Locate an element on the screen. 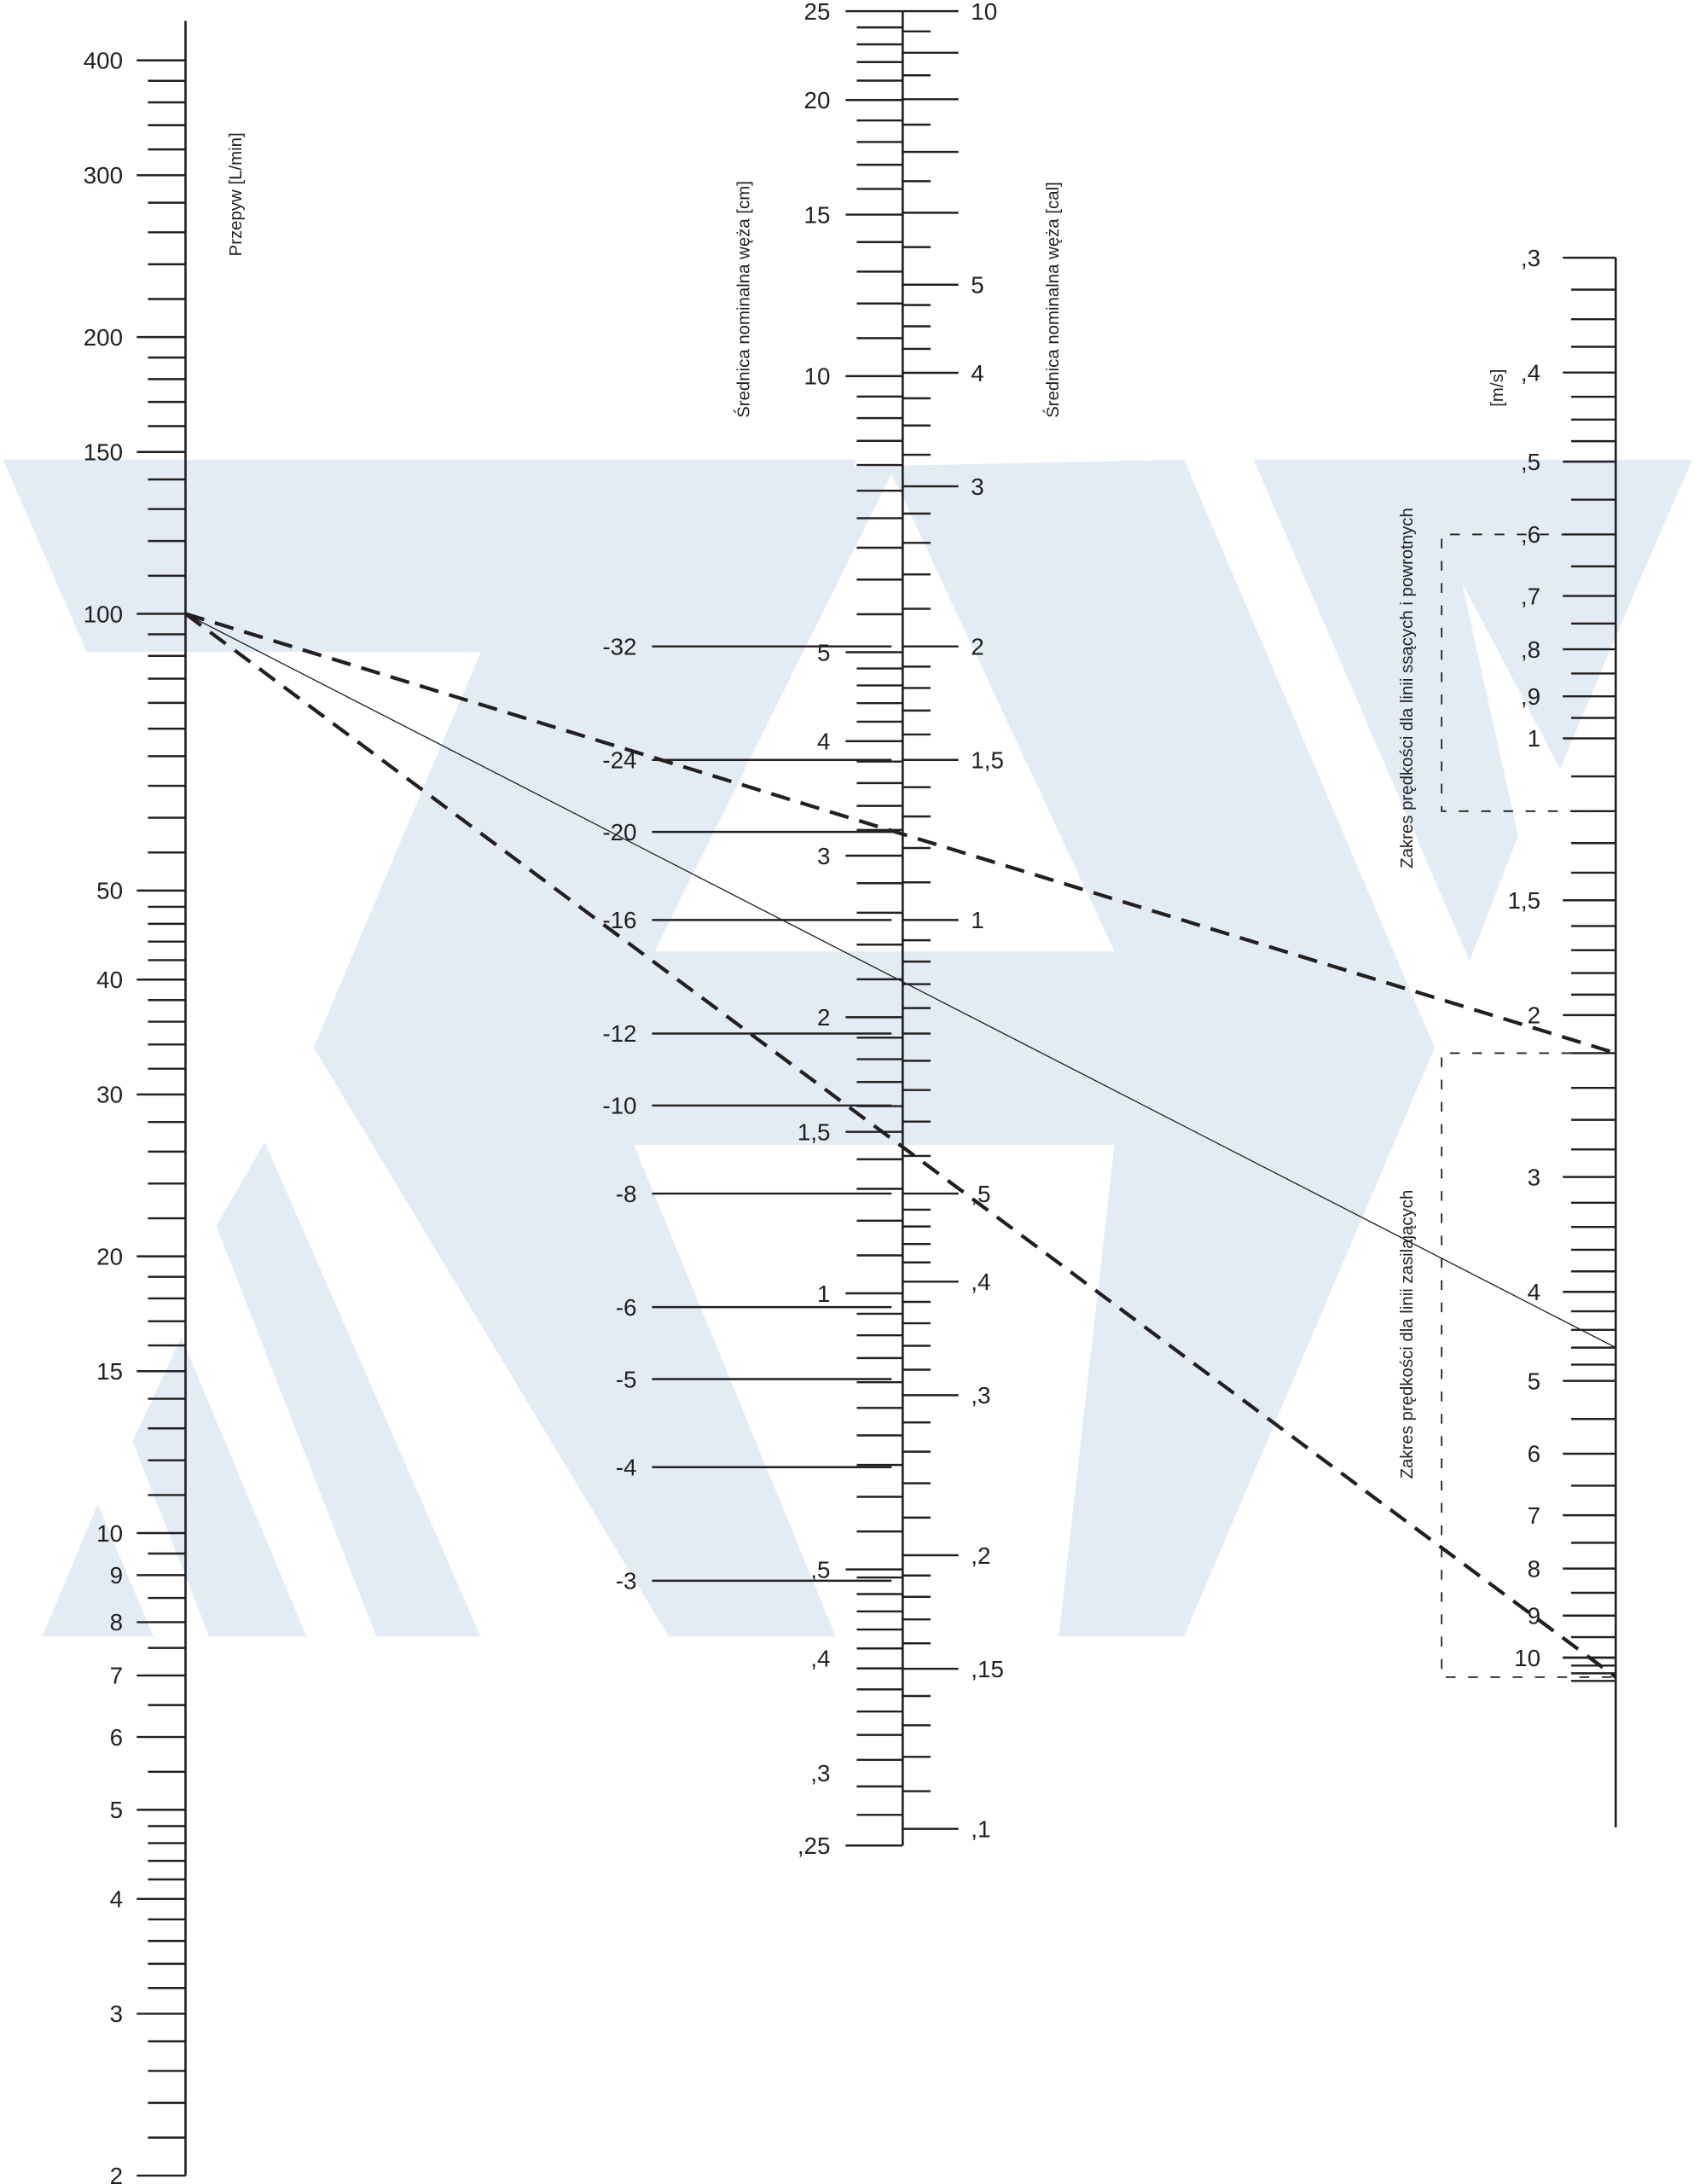  hose-size-label: -32 is located at coordinates (619, 646).